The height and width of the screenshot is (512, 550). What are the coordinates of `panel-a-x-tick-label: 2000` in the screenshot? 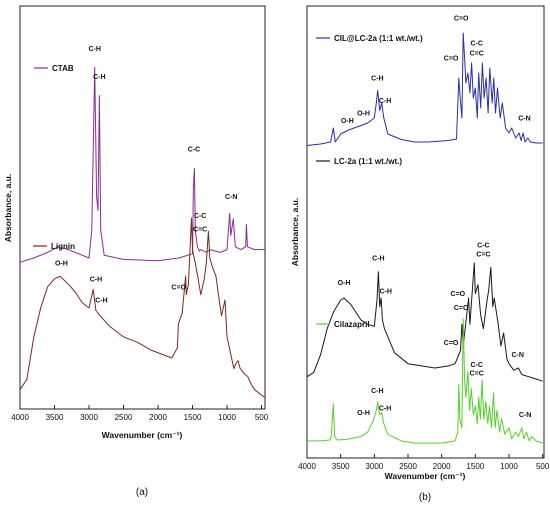 It's located at (158, 417).